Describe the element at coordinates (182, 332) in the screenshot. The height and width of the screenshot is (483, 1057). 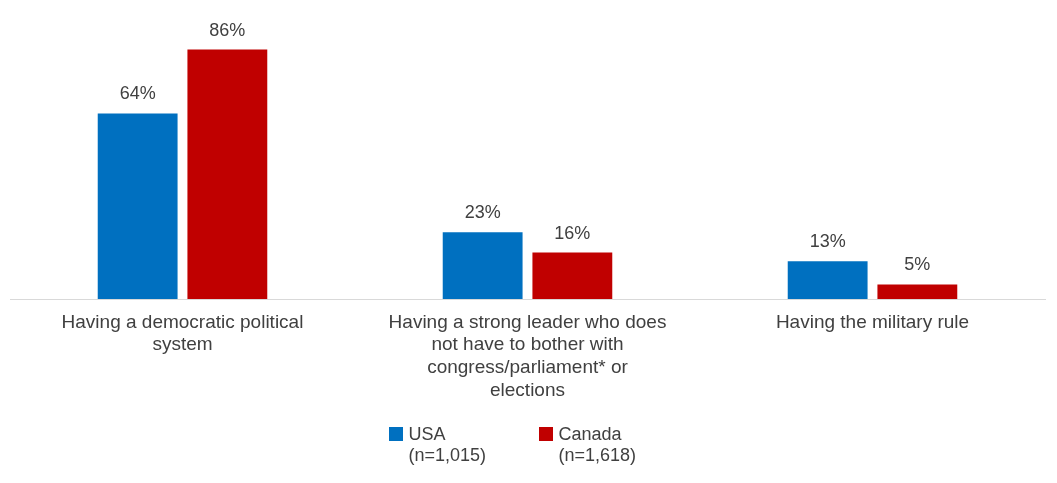
I see `x-tick-label: Having a democratic political system` at that location.